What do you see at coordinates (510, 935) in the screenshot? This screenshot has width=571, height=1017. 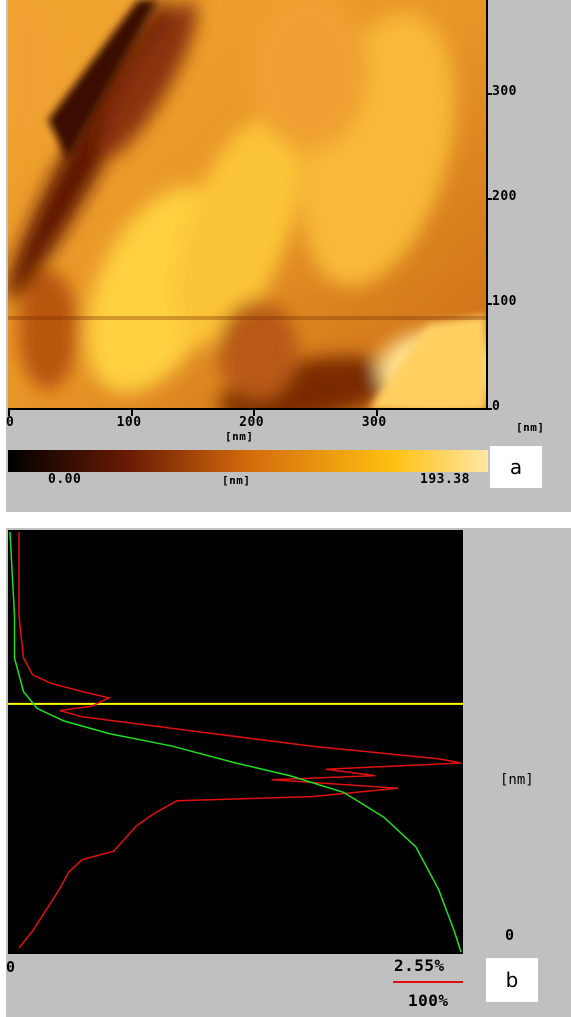 I see `y-zero-label: 0` at bounding box center [510, 935].